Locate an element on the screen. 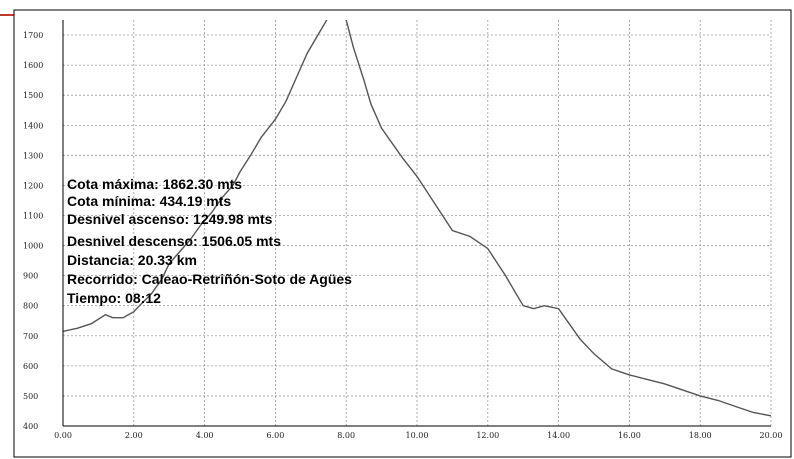 The width and height of the screenshot is (794, 459). x-tick-label: 2.00 is located at coordinates (134, 435).